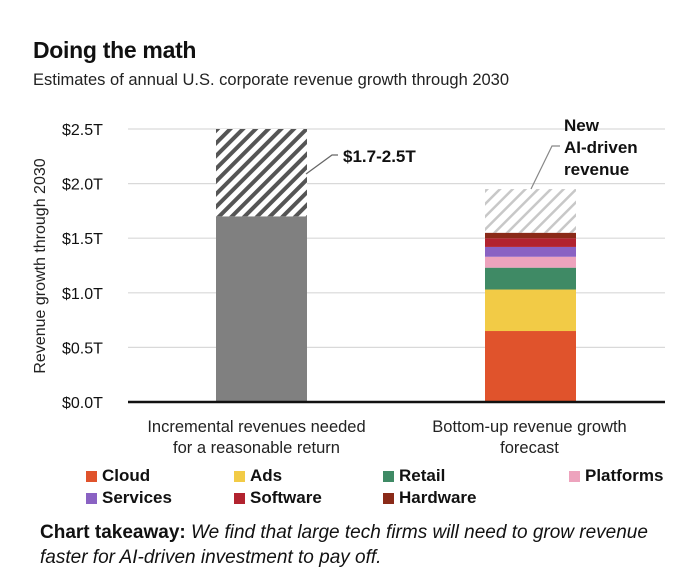 The width and height of the screenshot is (689, 586). I want to click on bar-segment-hardware, so click(530, 235).